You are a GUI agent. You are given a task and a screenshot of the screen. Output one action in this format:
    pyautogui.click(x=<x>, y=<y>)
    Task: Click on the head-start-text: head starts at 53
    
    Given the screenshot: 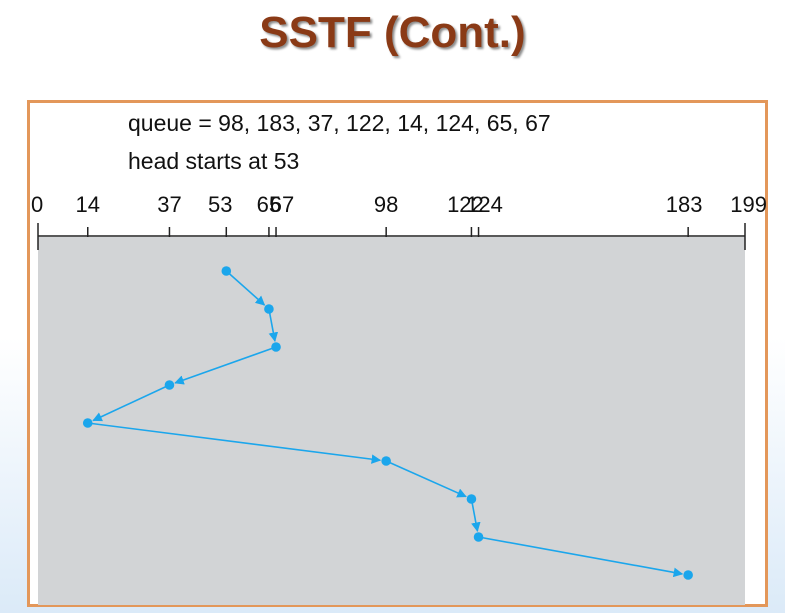 What is the action you would take?
    pyautogui.click(x=214, y=161)
    